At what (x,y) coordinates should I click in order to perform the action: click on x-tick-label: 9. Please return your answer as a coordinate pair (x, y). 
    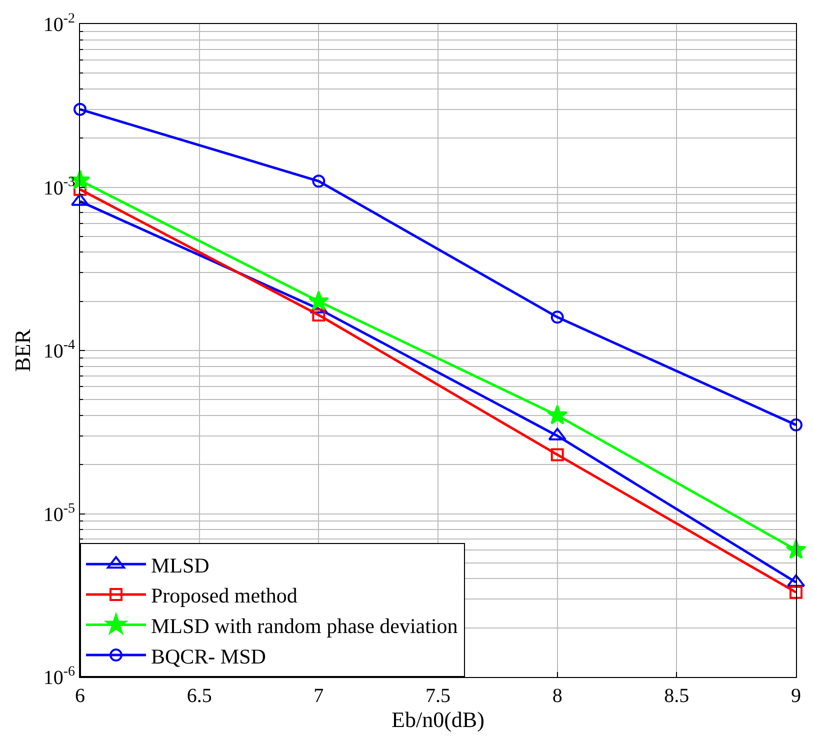
    Looking at the image, I should click on (796, 696).